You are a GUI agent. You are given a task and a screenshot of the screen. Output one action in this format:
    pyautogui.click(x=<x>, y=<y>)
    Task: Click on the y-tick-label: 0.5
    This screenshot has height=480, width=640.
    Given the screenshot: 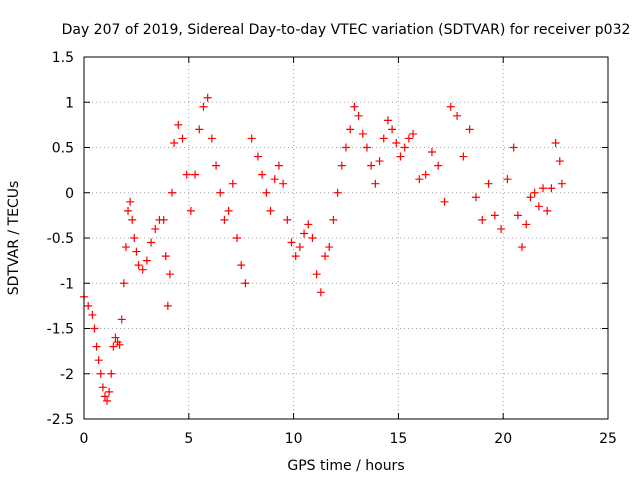 What is the action you would take?
    pyautogui.click(x=63, y=149)
    